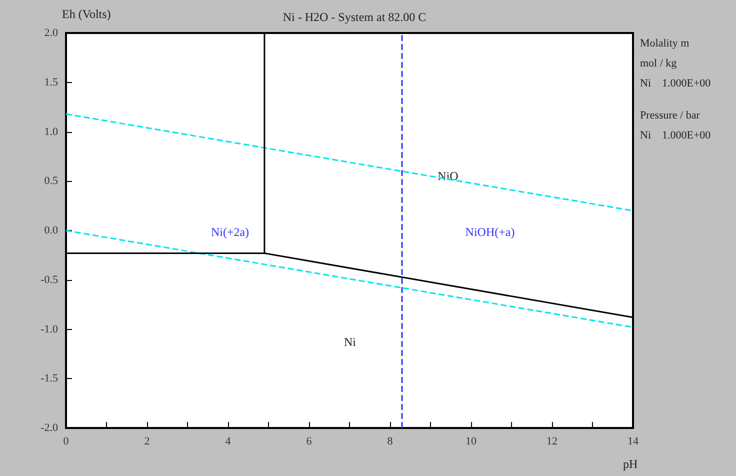 This screenshot has width=736, height=476. What do you see at coordinates (49, 428) in the screenshot?
I see `y-tick-label: -2.0` at bounding box center [49, 428].